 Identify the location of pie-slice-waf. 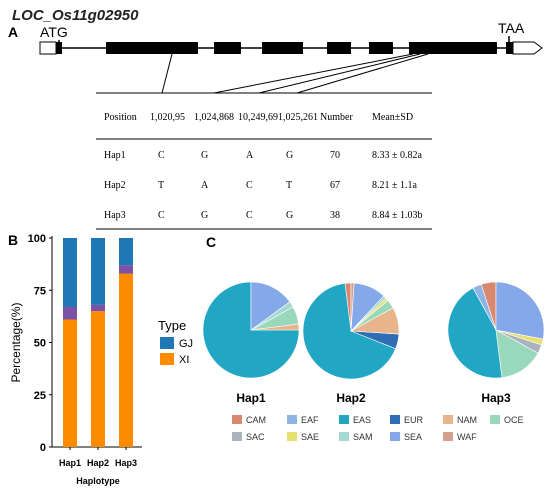
(352, 307).